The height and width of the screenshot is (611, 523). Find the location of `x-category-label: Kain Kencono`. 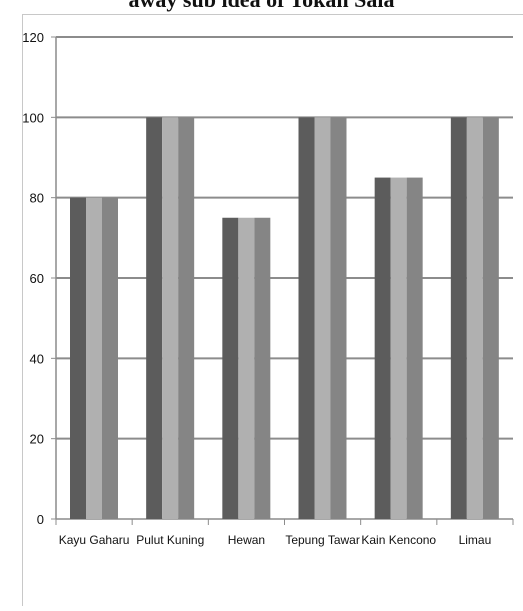

x-category-label: Kain Kencono is located at coordinates (398, 540).